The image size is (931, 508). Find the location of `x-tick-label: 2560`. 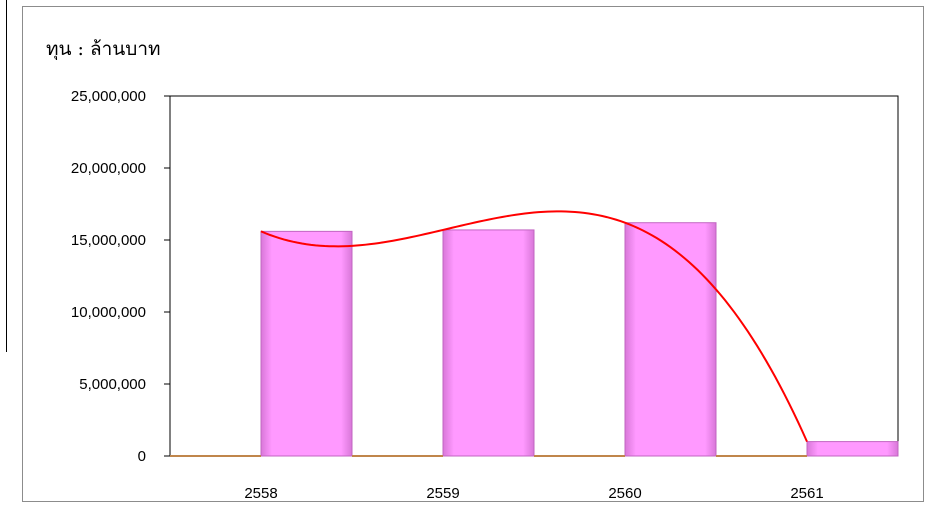

x-tick-label: 2560 is located at coordinates (624, 493).